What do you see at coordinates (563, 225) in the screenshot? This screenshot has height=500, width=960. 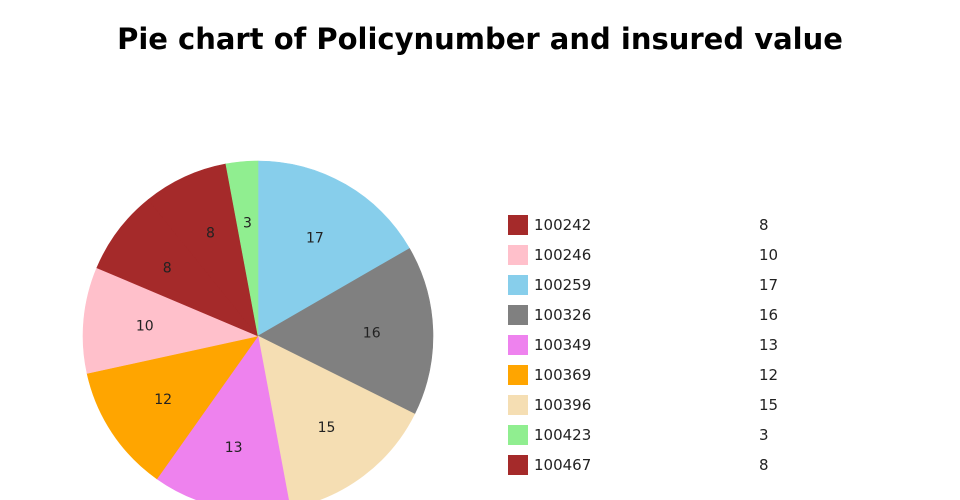 I see `legend-label: 100242` at bounding box center [563, 225].